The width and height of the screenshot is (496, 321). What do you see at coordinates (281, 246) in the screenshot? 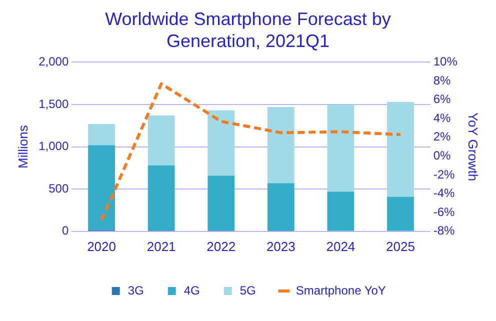
I see `x-tick-label: 2023` at bounding box center [281, 246].